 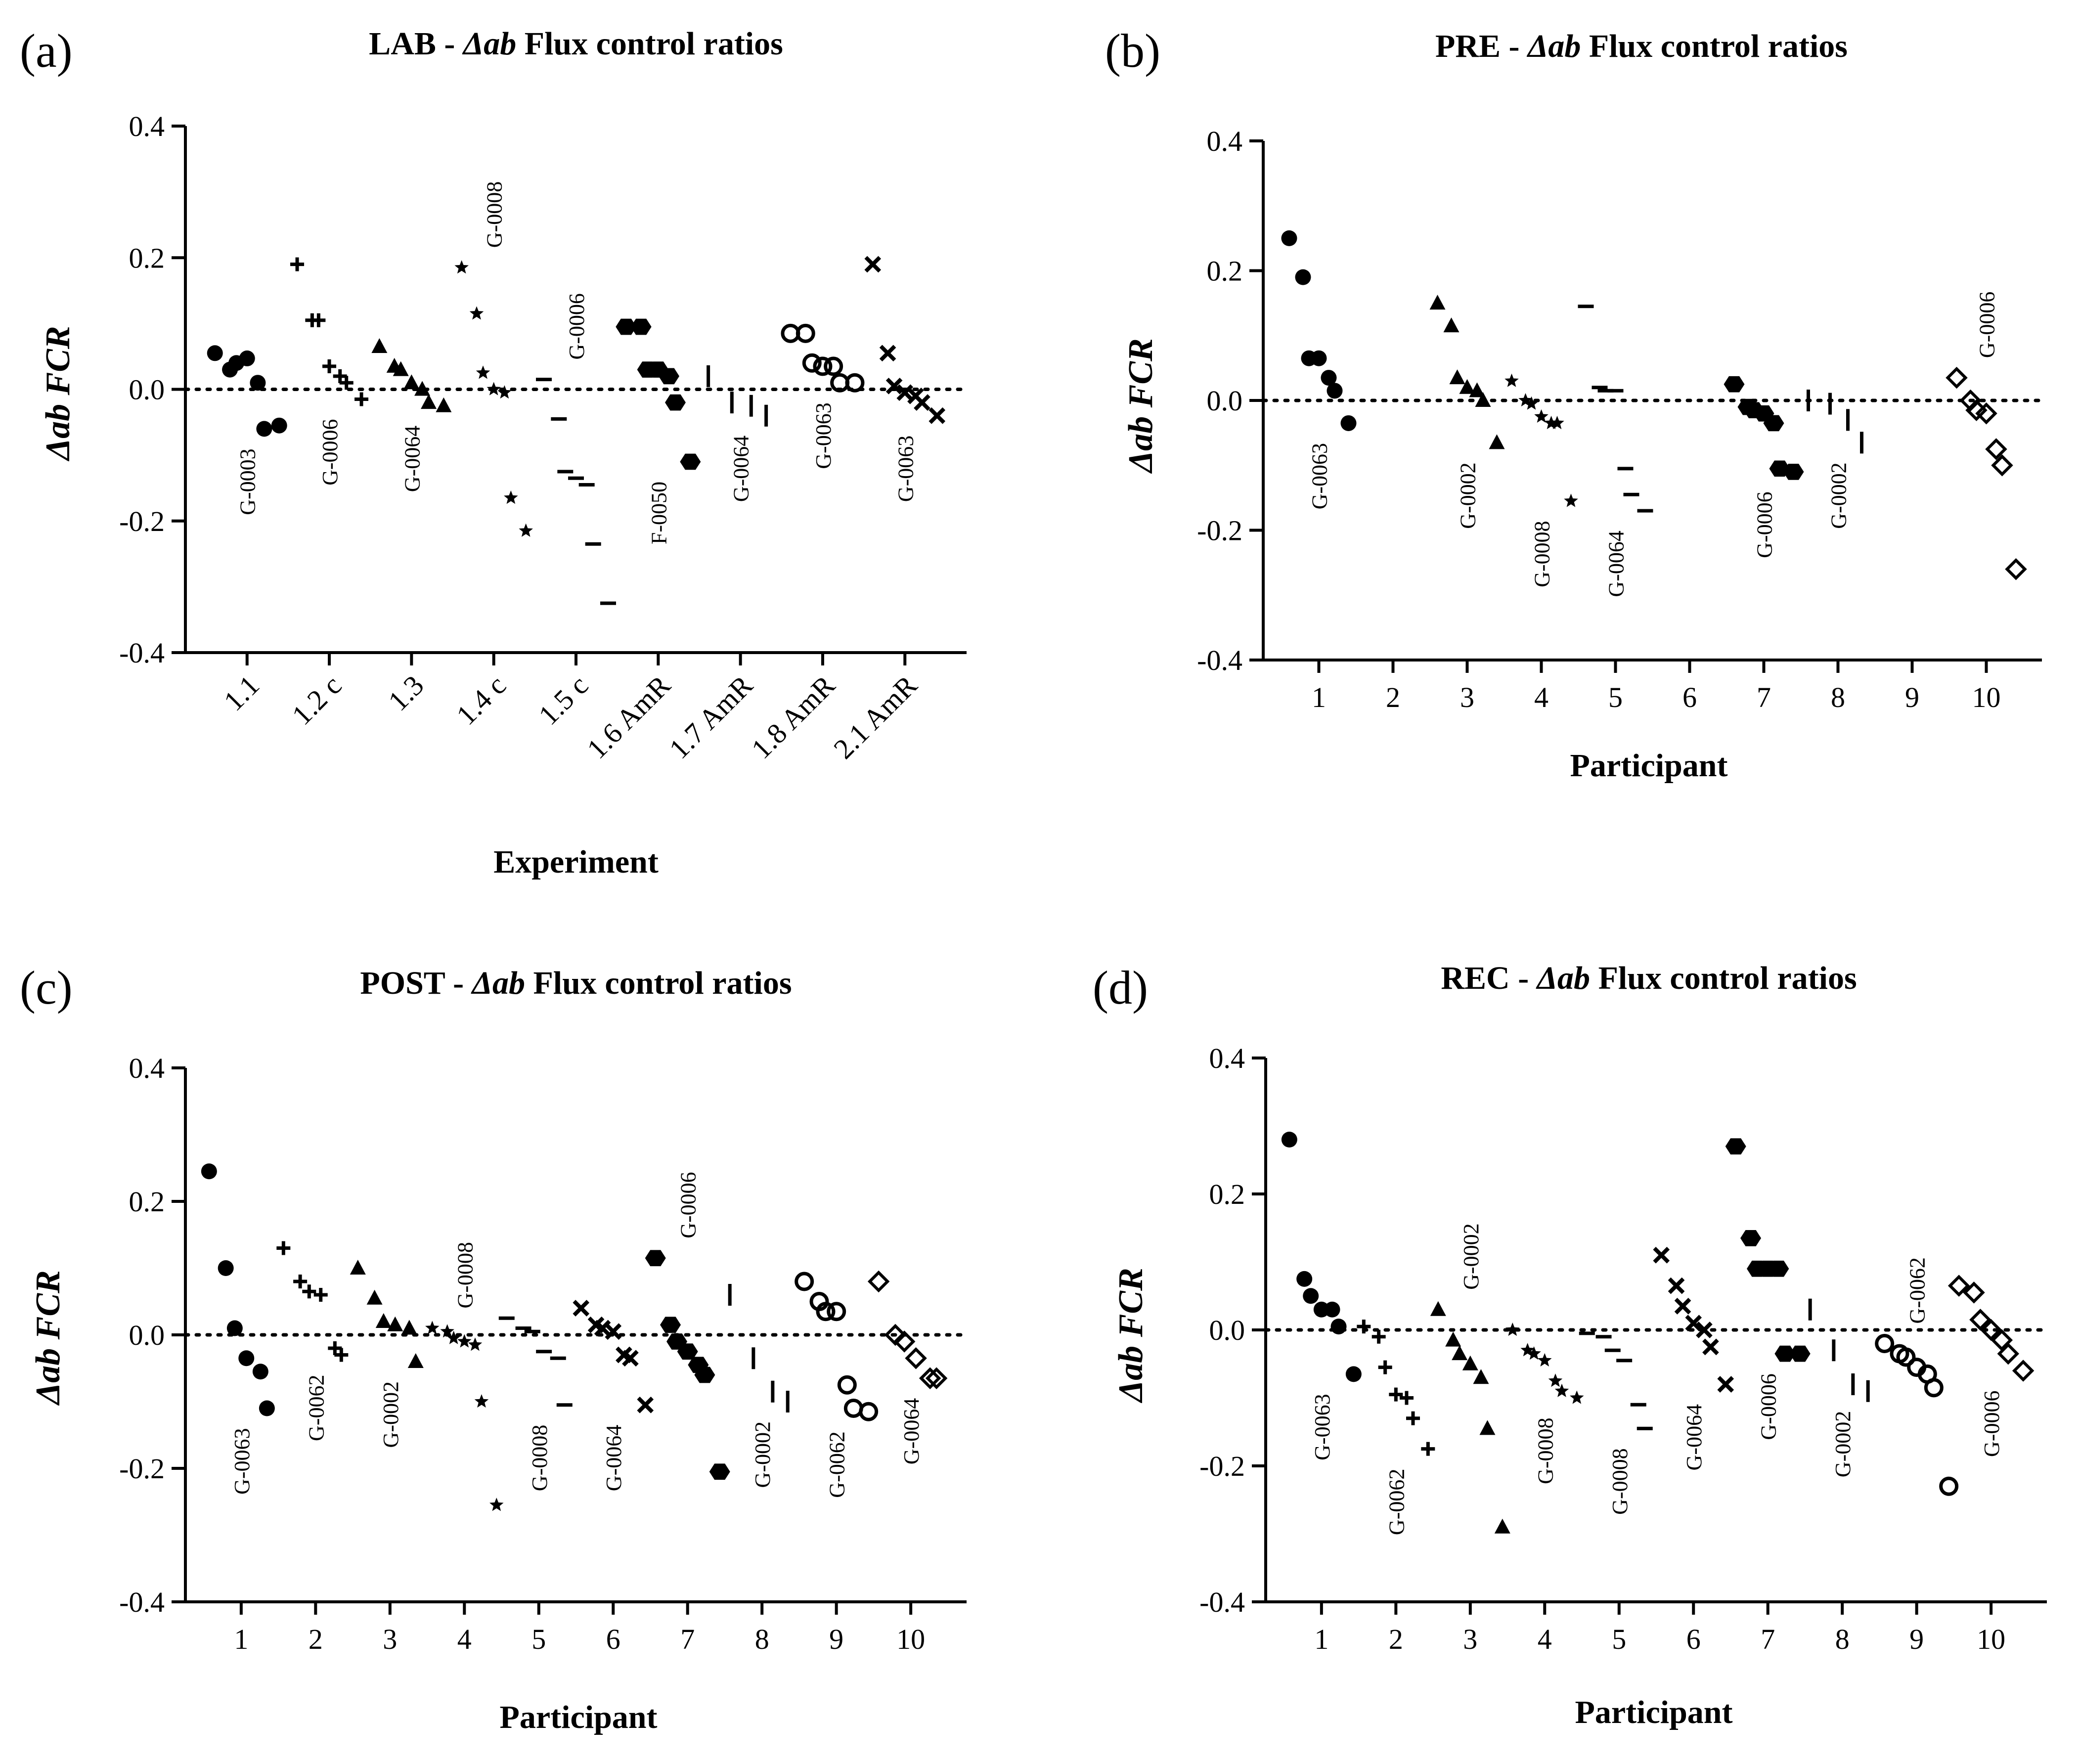 What do you see at coordinates (1541, 697) in the screenshot?
I see `x-tick-label: 4` at bounding box center [1541, 697].